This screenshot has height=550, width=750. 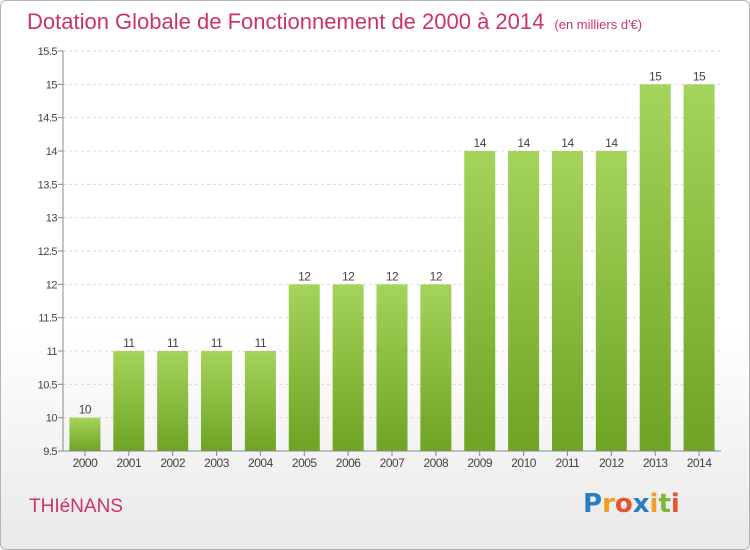 What do you see at coordinates (568, 463) in the screenshot?
I see `x-tick-label: 2011` at bounding box center [568, 463].